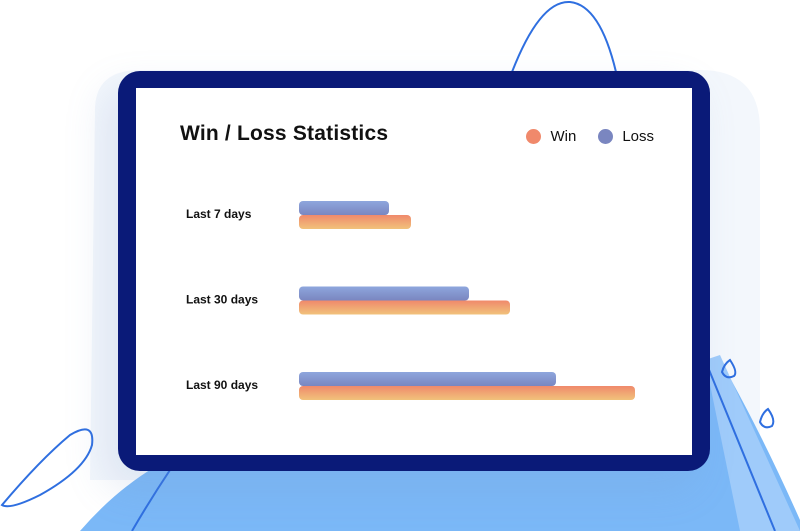 Image resolution: width=800 pixels, height=531 pixels. I want to click on category-label: Last 7 days, so click(219, 214).